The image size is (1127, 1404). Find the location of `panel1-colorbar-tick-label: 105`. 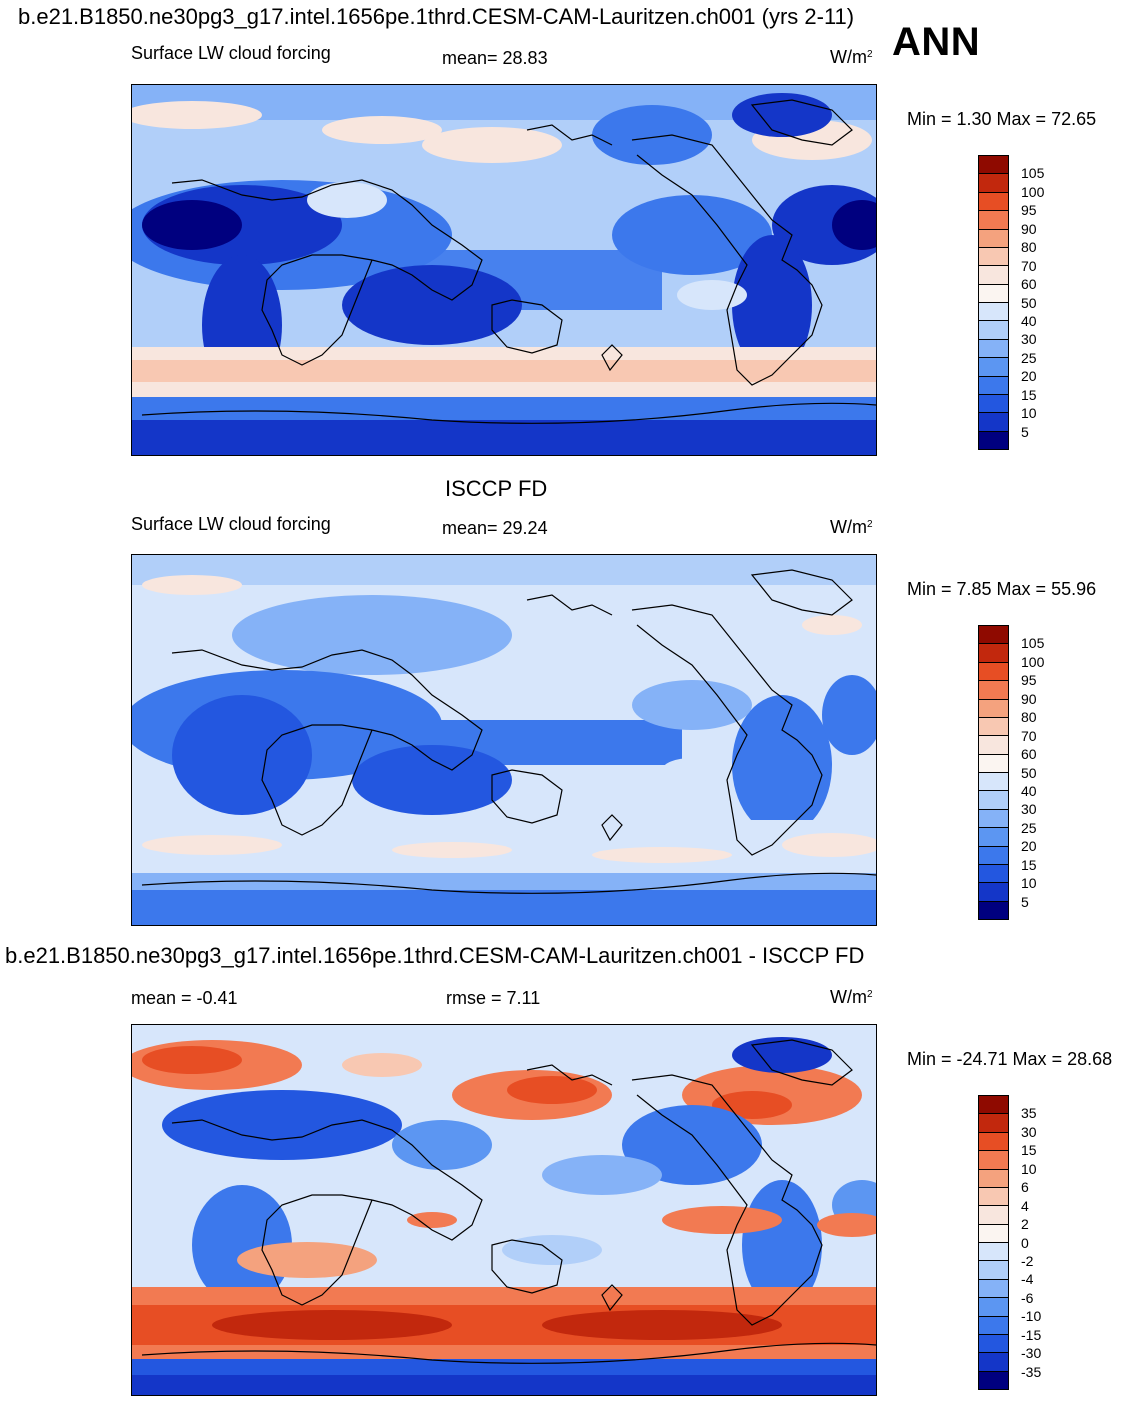

panel1-colorbar-tick-label: 105 is located at coordinates (1033, 173).